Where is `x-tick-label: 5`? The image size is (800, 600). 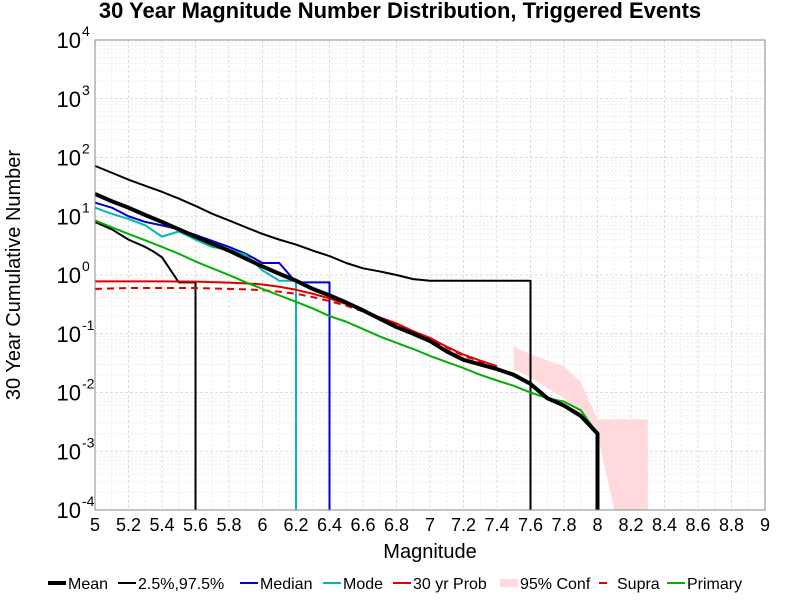
x-tick-label: 5 is located at coordinates (95, 525).